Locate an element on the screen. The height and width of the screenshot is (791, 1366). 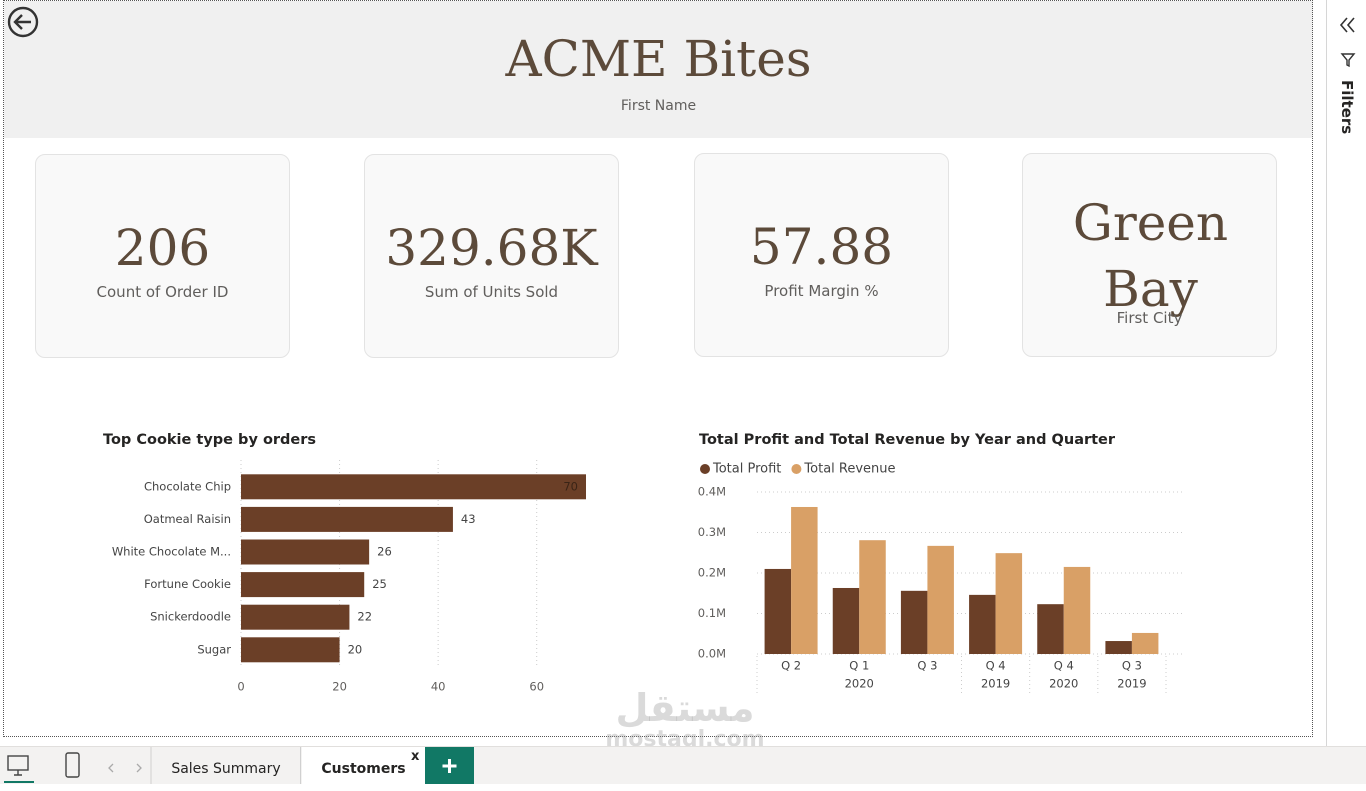
y-tick-label: Sugar is located at coordinates (214, 649).